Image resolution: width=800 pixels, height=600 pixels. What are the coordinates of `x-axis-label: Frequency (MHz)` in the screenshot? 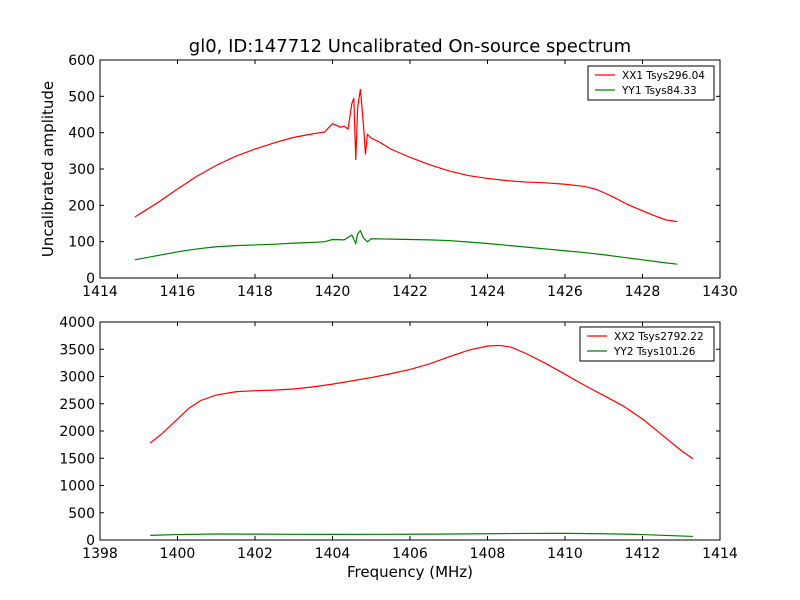 It's located at (410, 572).